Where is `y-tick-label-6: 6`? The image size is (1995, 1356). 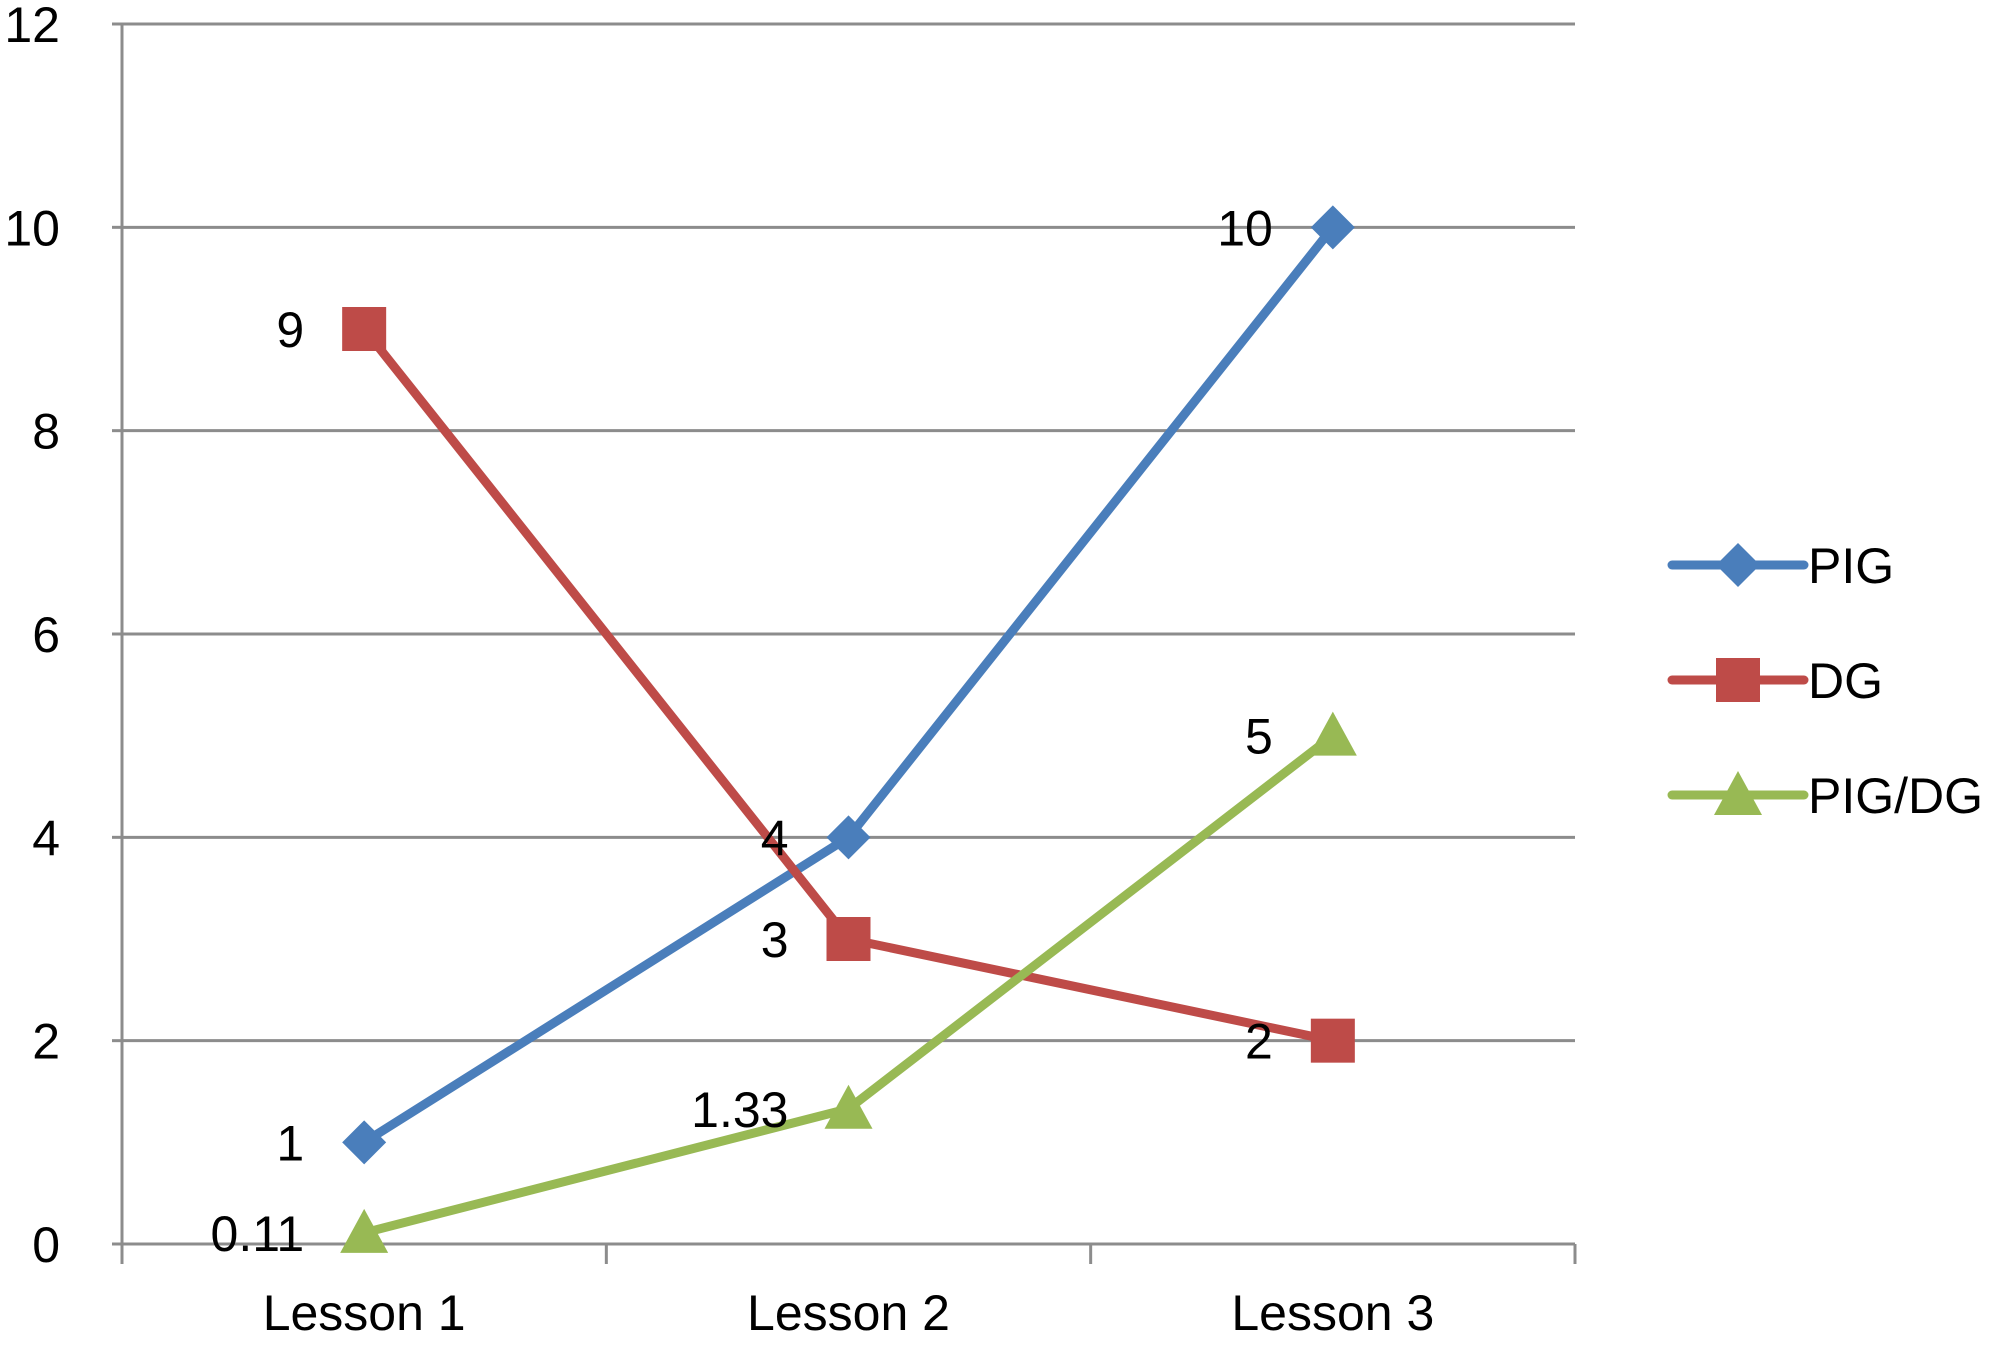 y-tick-label-6: 6 is located at coordinates (46, 635).